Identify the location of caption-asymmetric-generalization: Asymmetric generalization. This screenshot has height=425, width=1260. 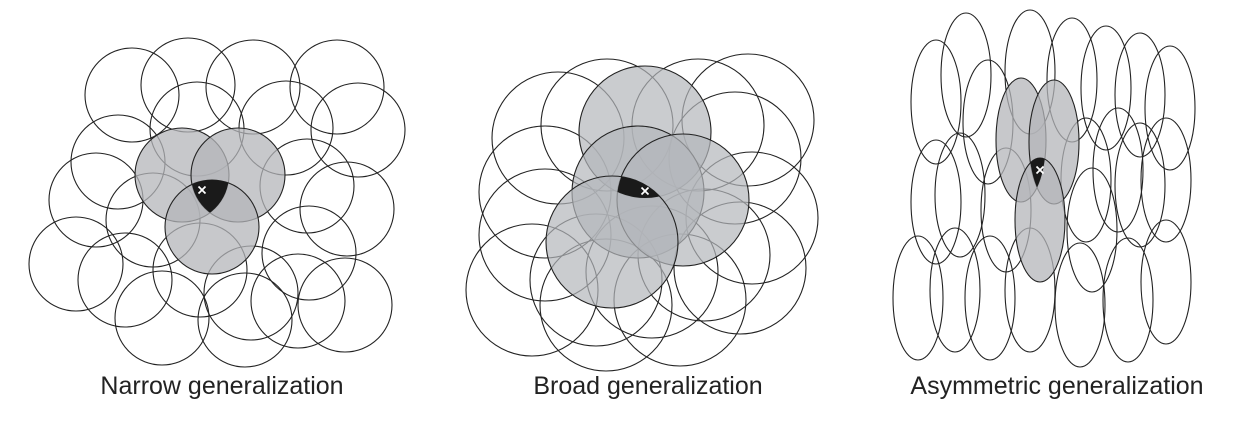
(1056, 386).